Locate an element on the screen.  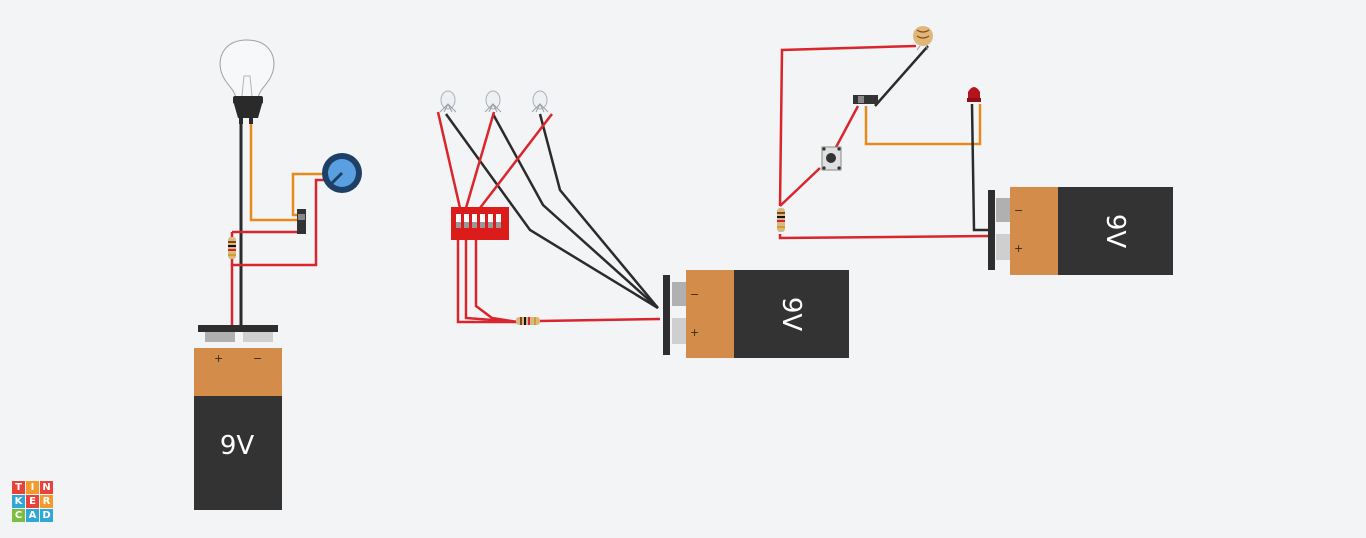
logo-letter: D is located at coordinates (46, 515).